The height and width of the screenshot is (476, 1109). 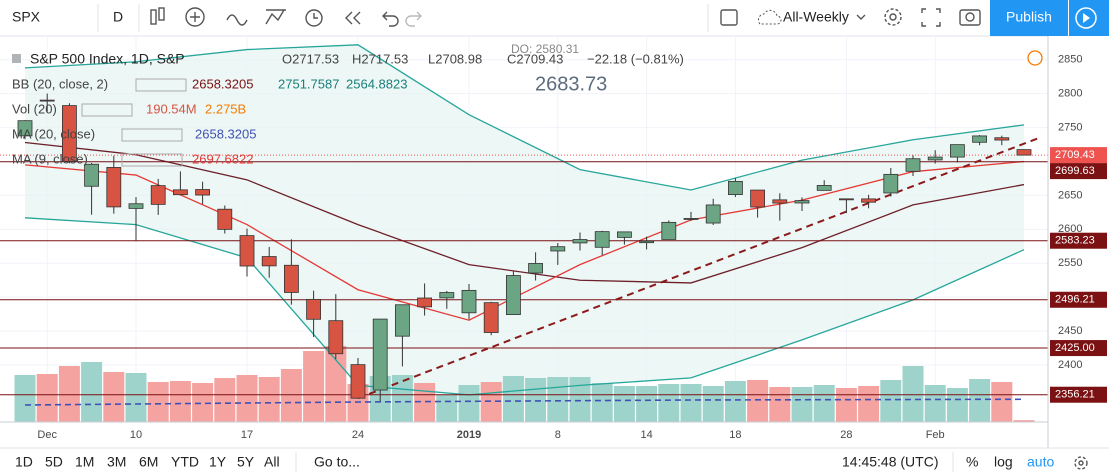 What do you see at coordinates (554, 18) in the screenshot?
I see `toolbar` at bounding box center [554, 18].